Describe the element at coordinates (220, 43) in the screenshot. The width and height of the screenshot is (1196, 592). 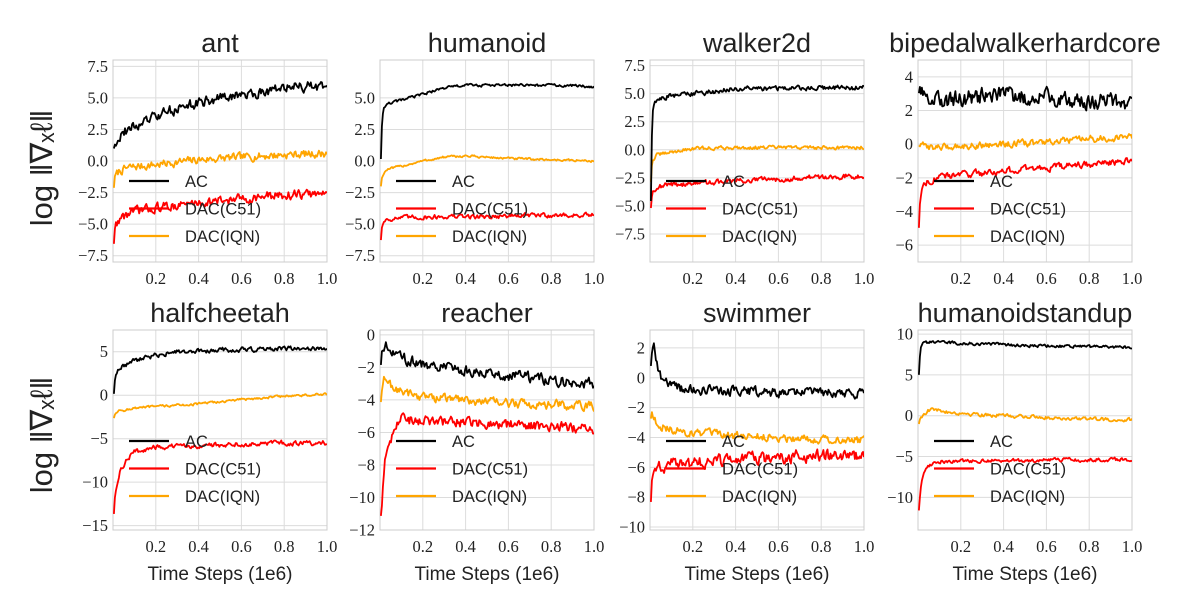
I see `panel-title: ant` at that location.